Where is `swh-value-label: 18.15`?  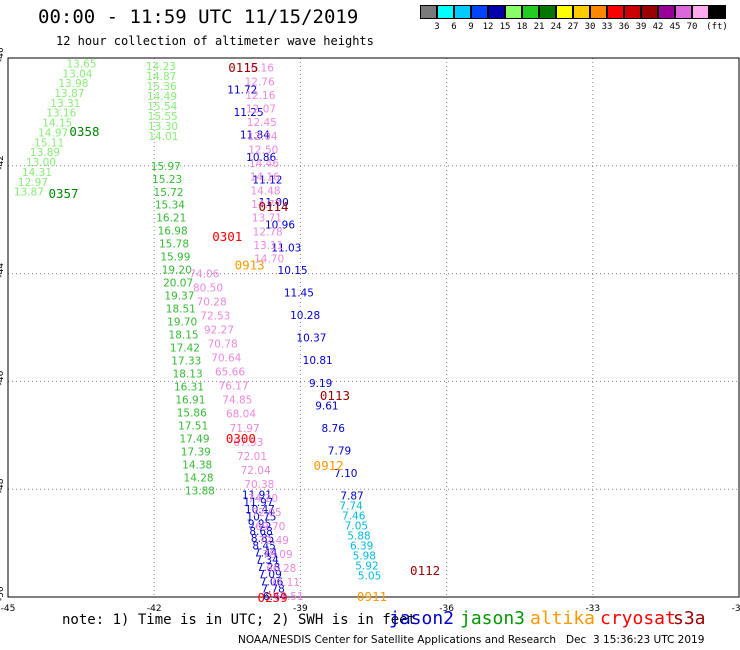 swh-value-label: 18.15 is located at coordinates (184, 336).